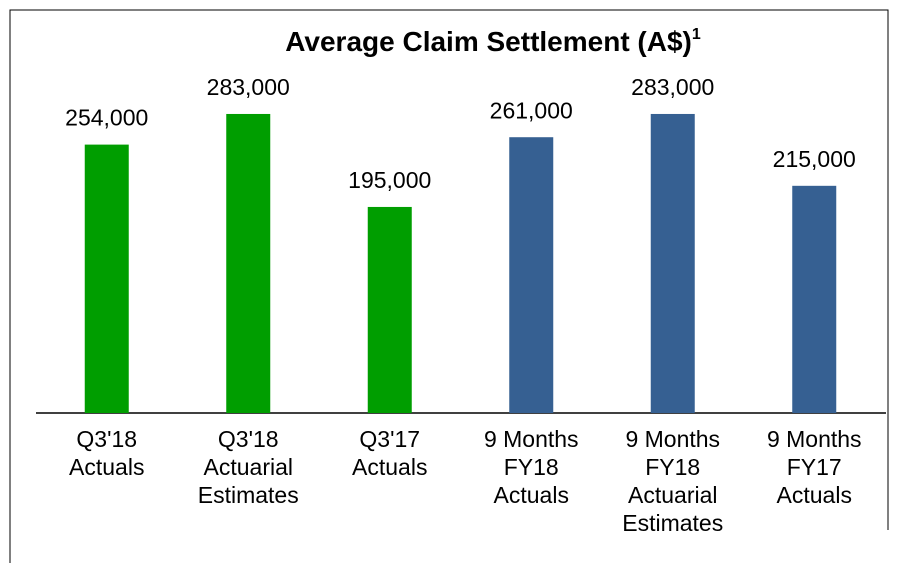 The height and width of the screenshot is (563, 899). I want to click on value-label: 195,000, so click(389, 180).